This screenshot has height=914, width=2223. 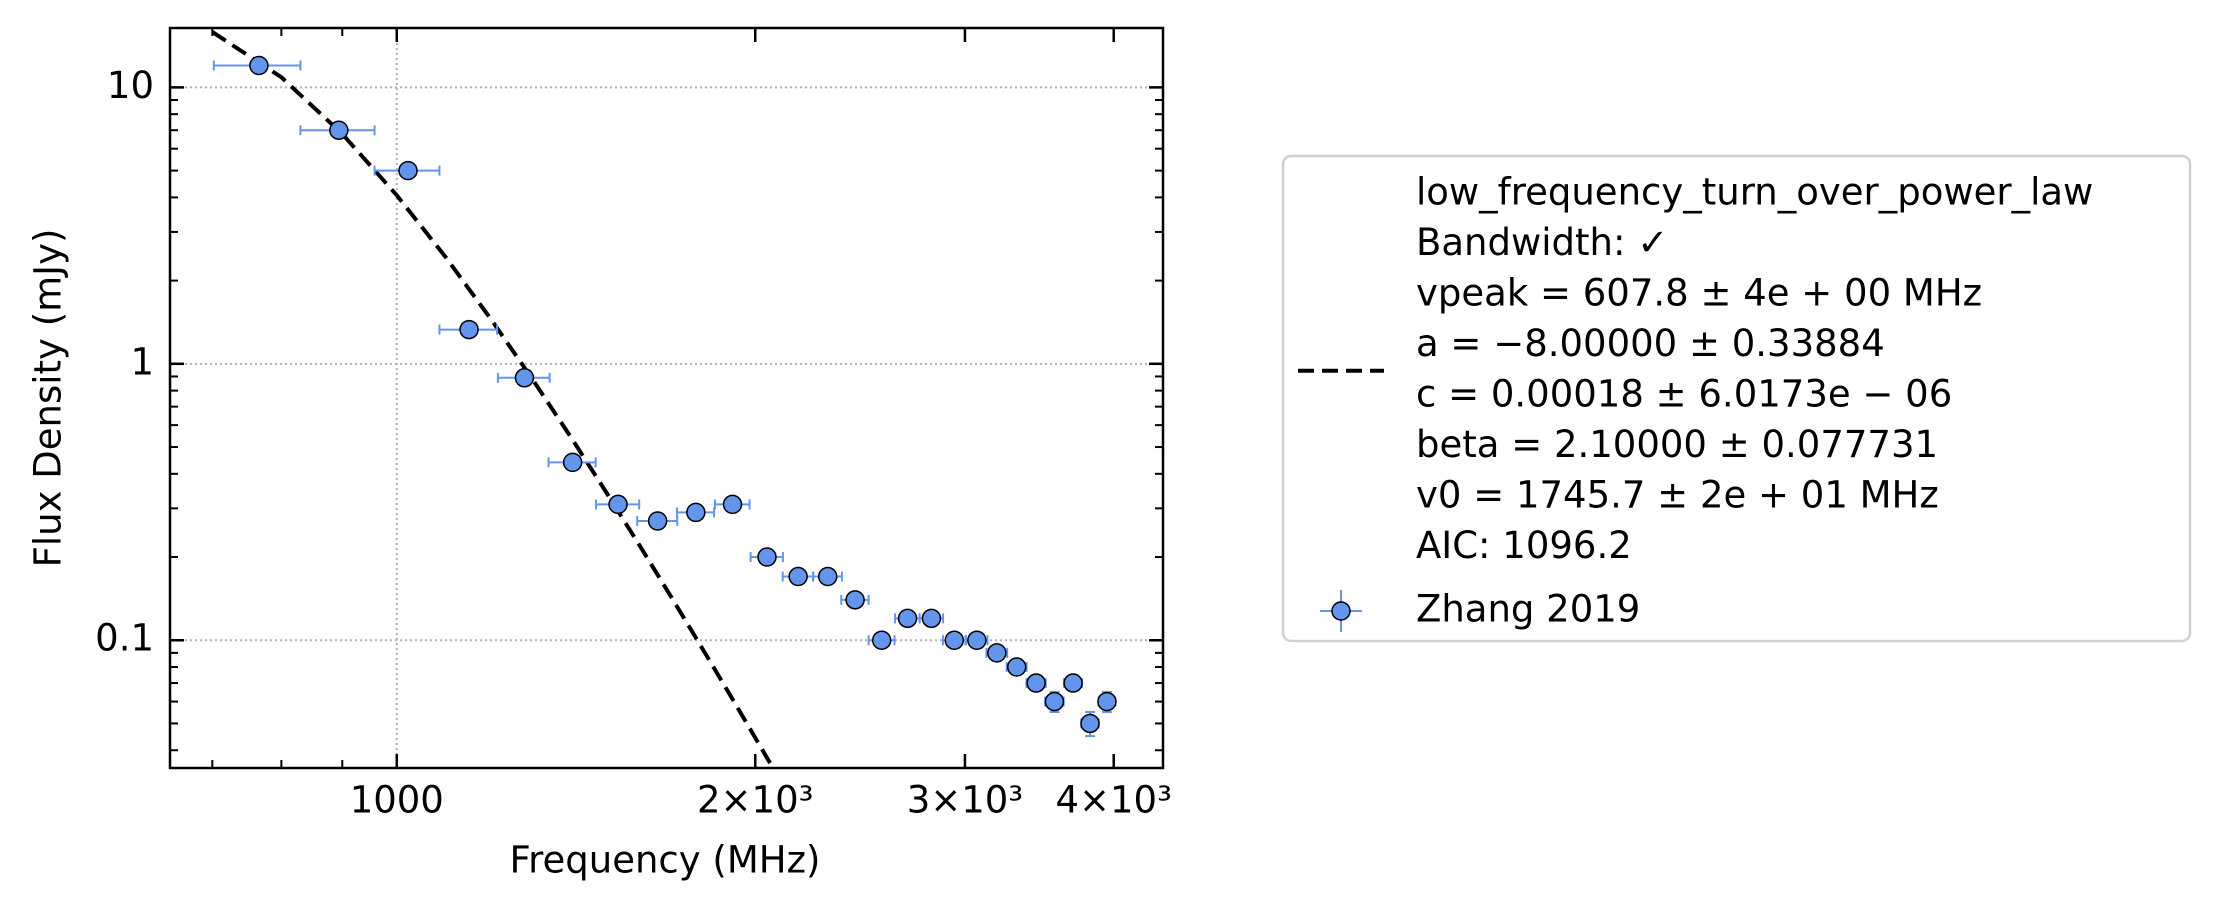 I want to click on x-tick-label: 3×10³, so click(x=965, y=800).